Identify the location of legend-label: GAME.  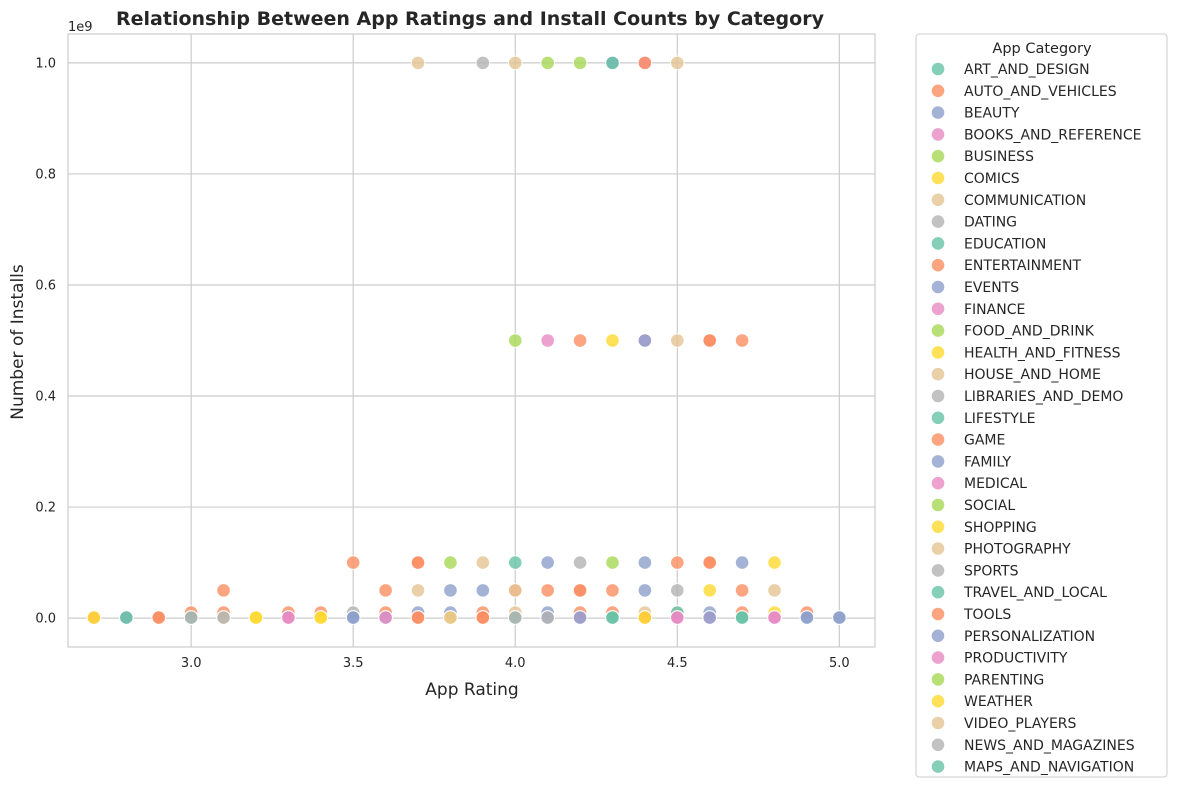
(984, 441).